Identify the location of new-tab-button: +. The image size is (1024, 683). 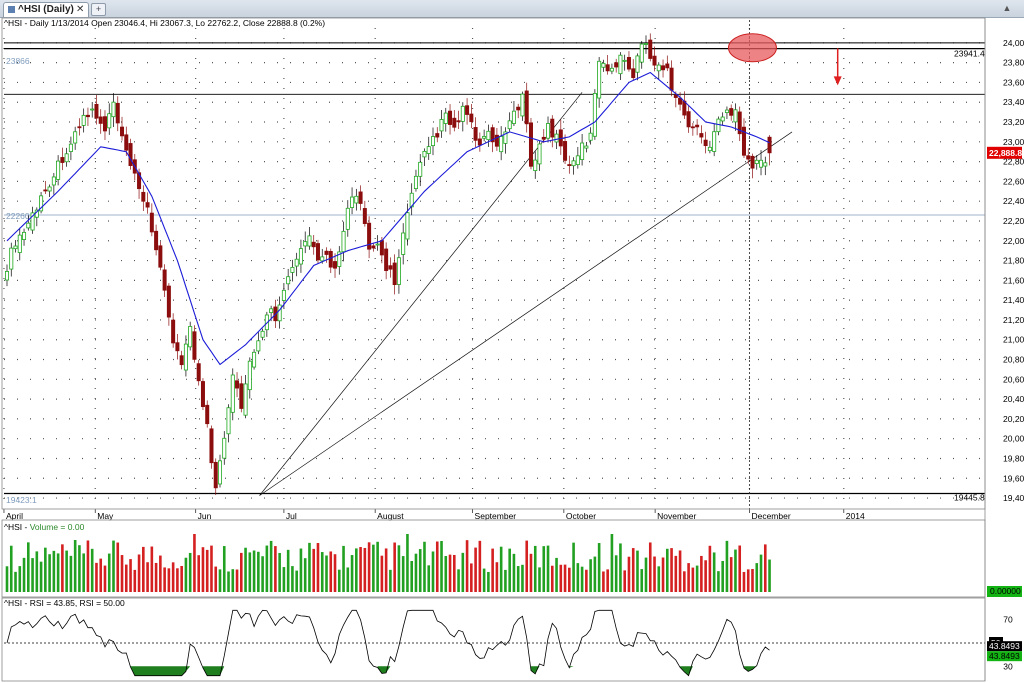
(98, 9).